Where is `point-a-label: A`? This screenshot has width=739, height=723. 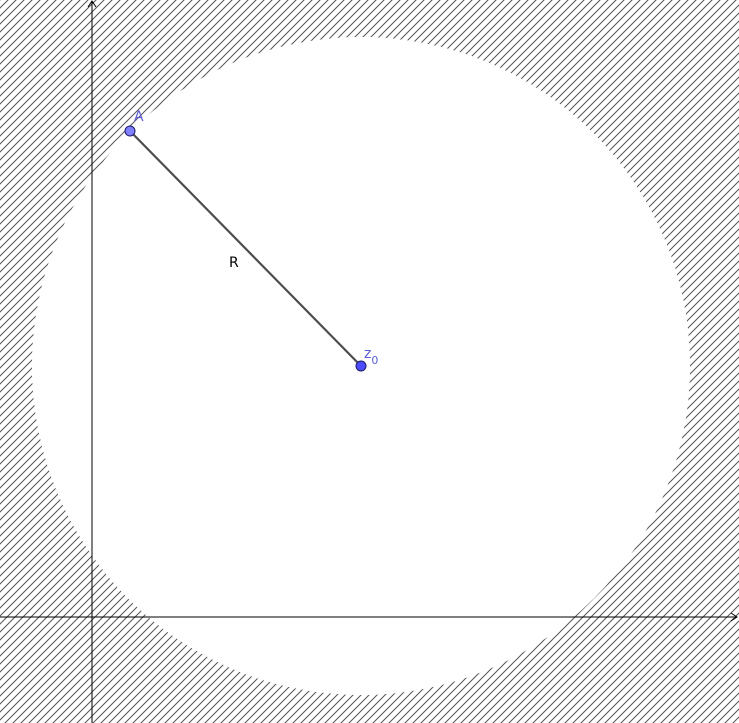 point-a-label: A is located at coordinates (139, 117).